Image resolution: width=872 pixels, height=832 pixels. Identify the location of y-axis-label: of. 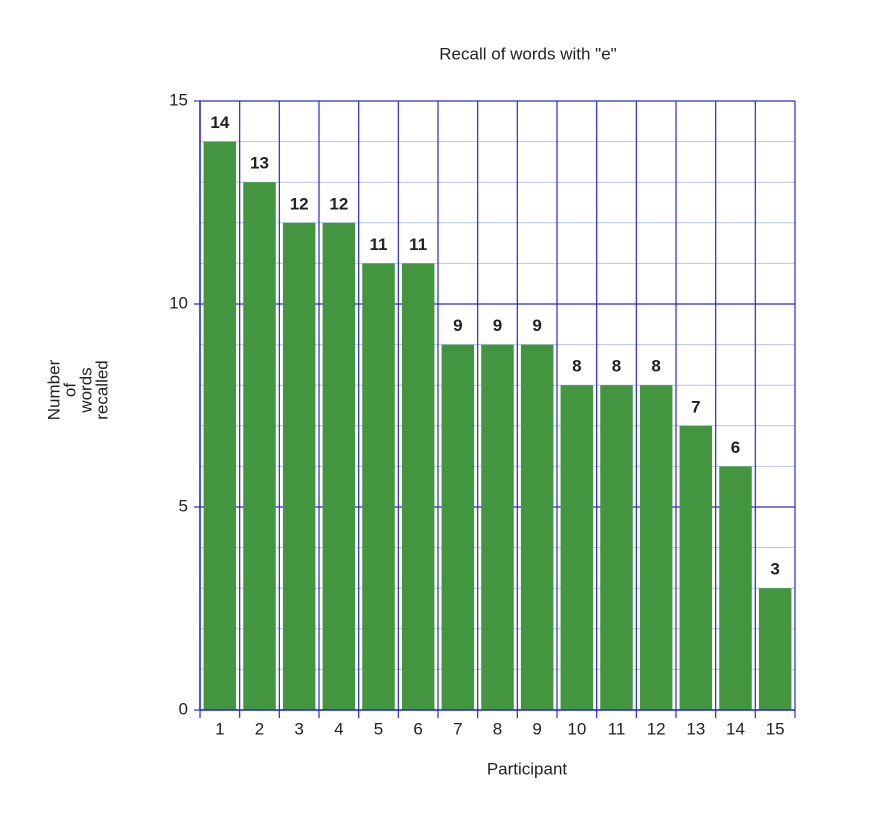
(69, 390).